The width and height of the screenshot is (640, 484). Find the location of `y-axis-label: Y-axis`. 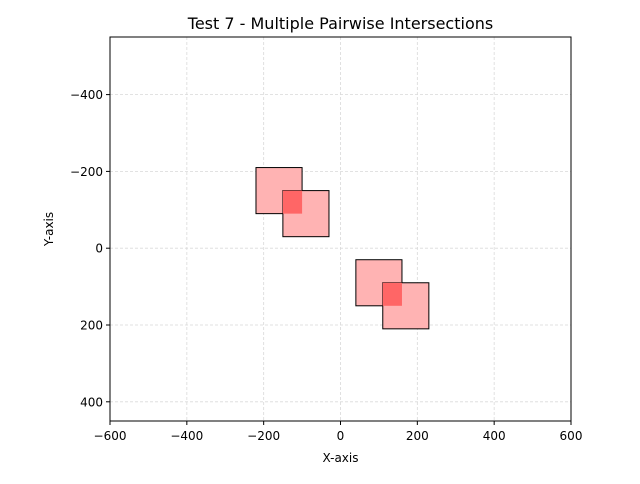

y-axis-label: Y-axis is located at coordinates (49, 229).